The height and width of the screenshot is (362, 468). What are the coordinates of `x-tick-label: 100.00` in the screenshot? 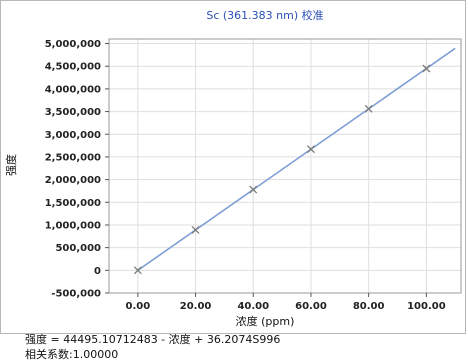 It's located at (426, 306).